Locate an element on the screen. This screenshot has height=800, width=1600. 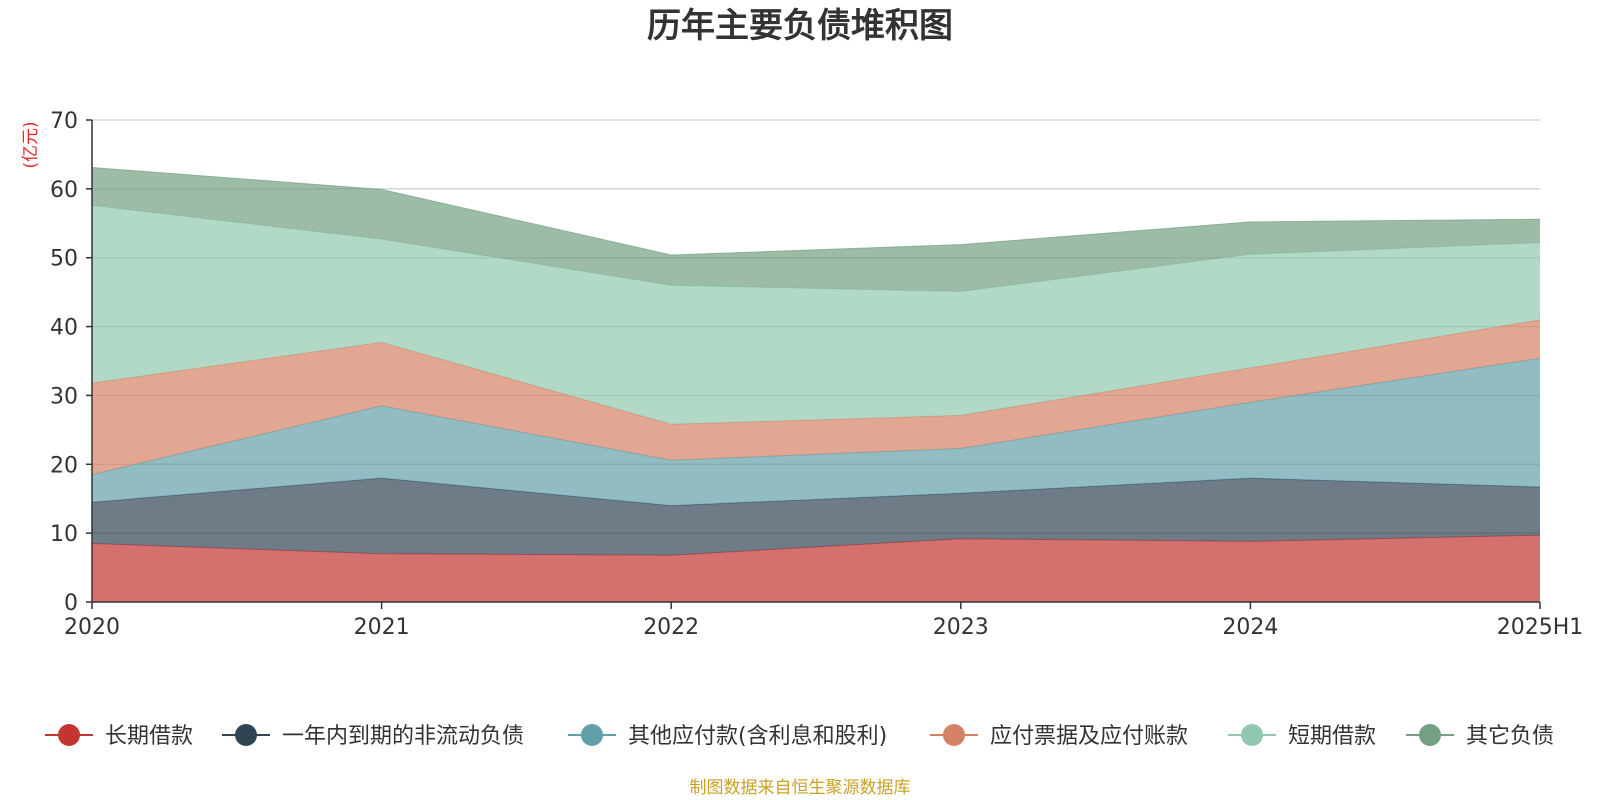
legend-label: 其它负债 is located at coordinates (1510, 736).